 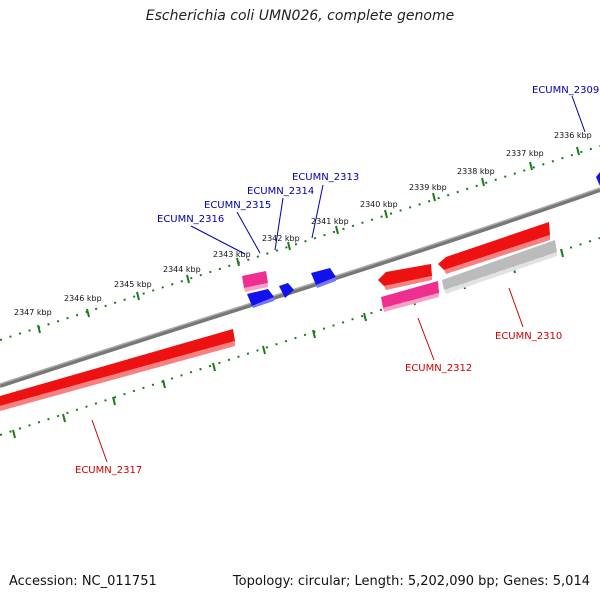 What do you see at coordinates (108, 470) in the screenshot?
I see `gene-label-ecumn-2317: ECUMN_2317` at bounding box center [108, 470].